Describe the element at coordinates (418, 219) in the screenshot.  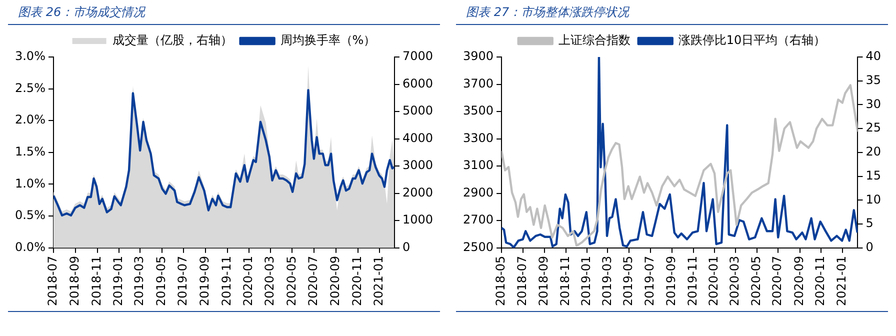
I see `y2-tick-label: 1000` at that location.